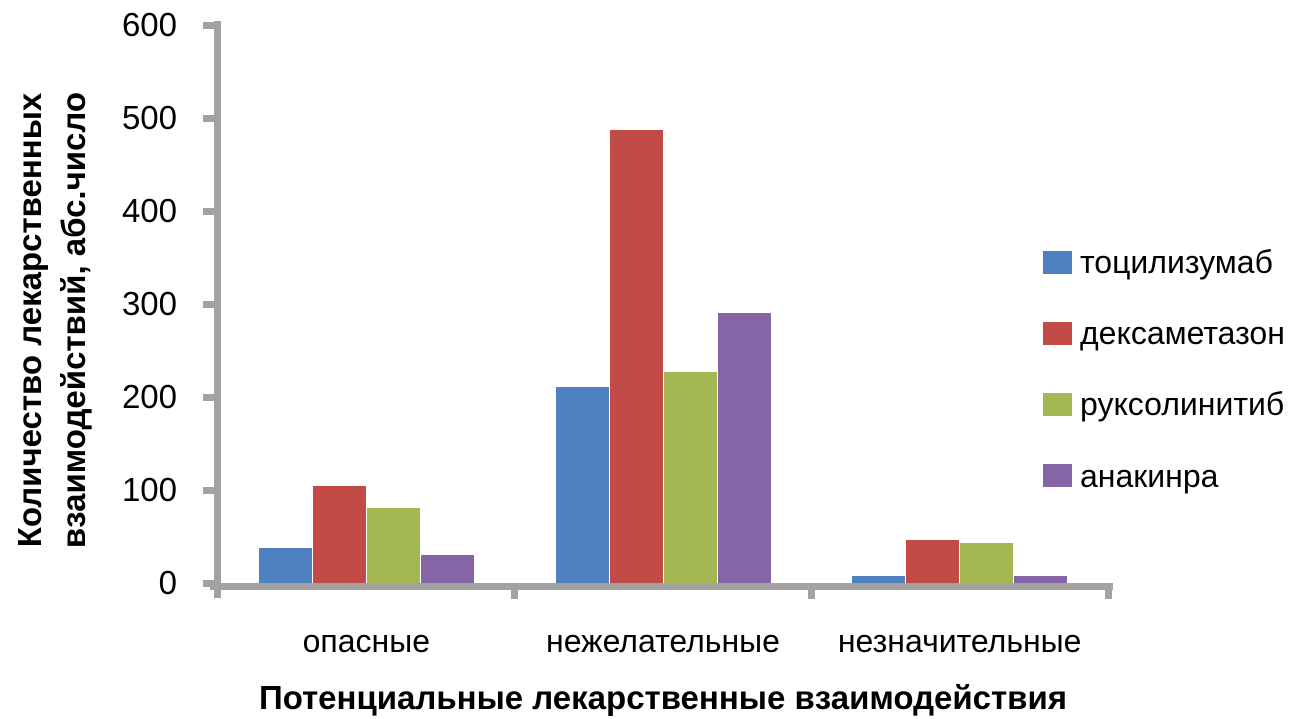 The width and height of the screenshot is (1306, 719). I want to click on bar-дексаметазон-незначительные, so click(933, 561).